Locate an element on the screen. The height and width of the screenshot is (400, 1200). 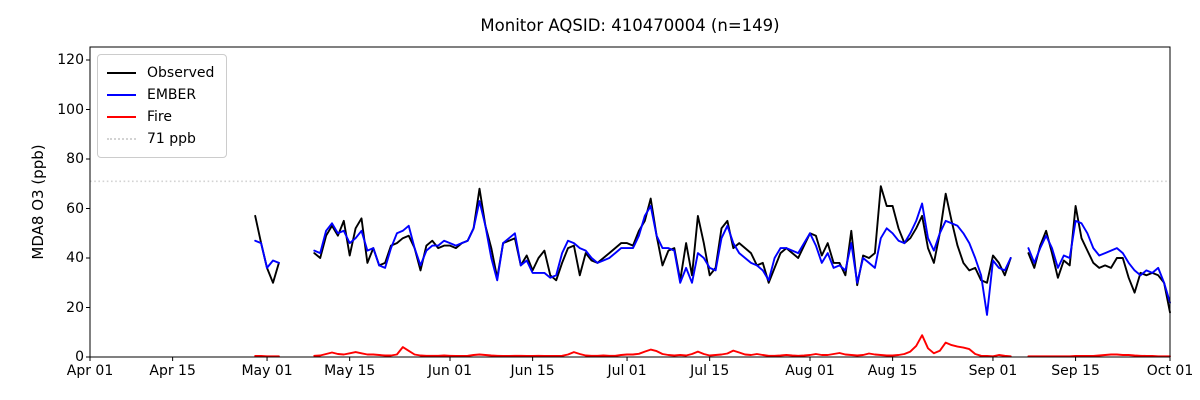
x-tick-label: Apr 15 is located at coordinates (172, 371).